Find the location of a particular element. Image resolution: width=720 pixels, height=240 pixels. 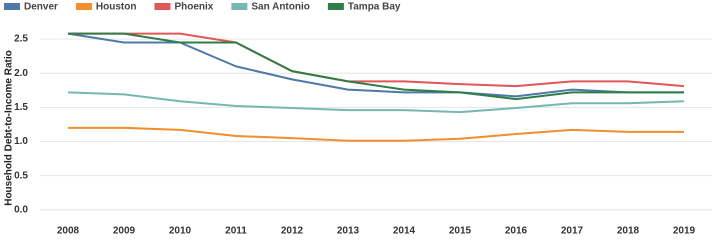

x-tick-label: 2018 is located at coordinates (628, 231).